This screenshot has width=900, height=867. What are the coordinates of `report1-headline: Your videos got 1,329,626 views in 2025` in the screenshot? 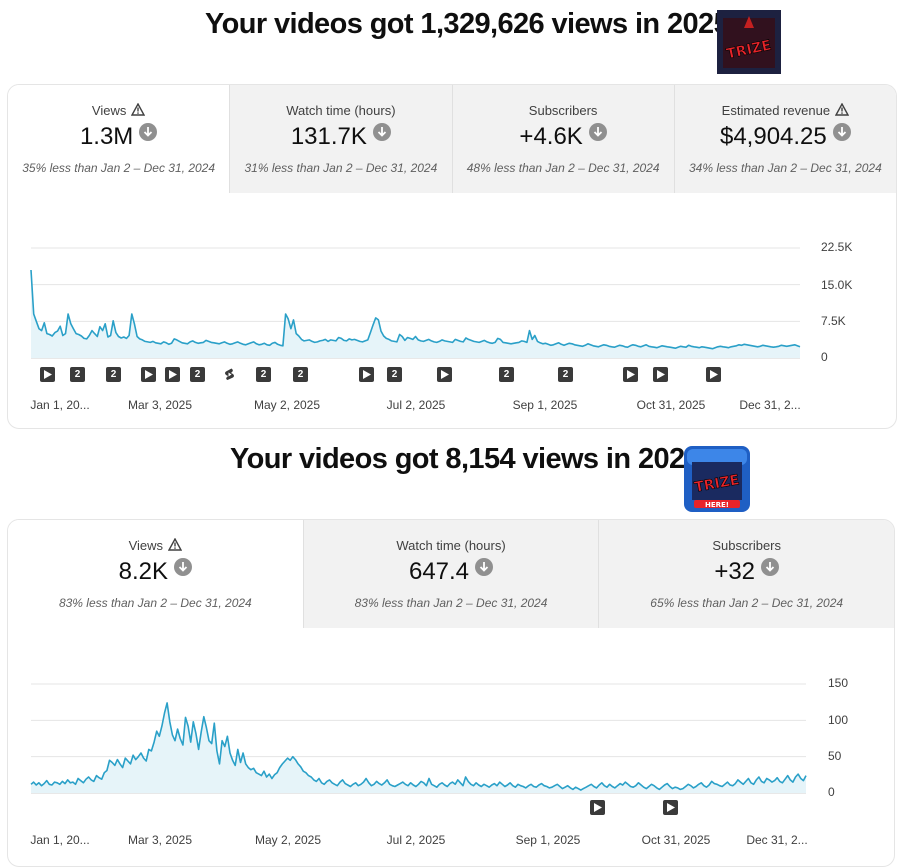 It's located at (467, 24).